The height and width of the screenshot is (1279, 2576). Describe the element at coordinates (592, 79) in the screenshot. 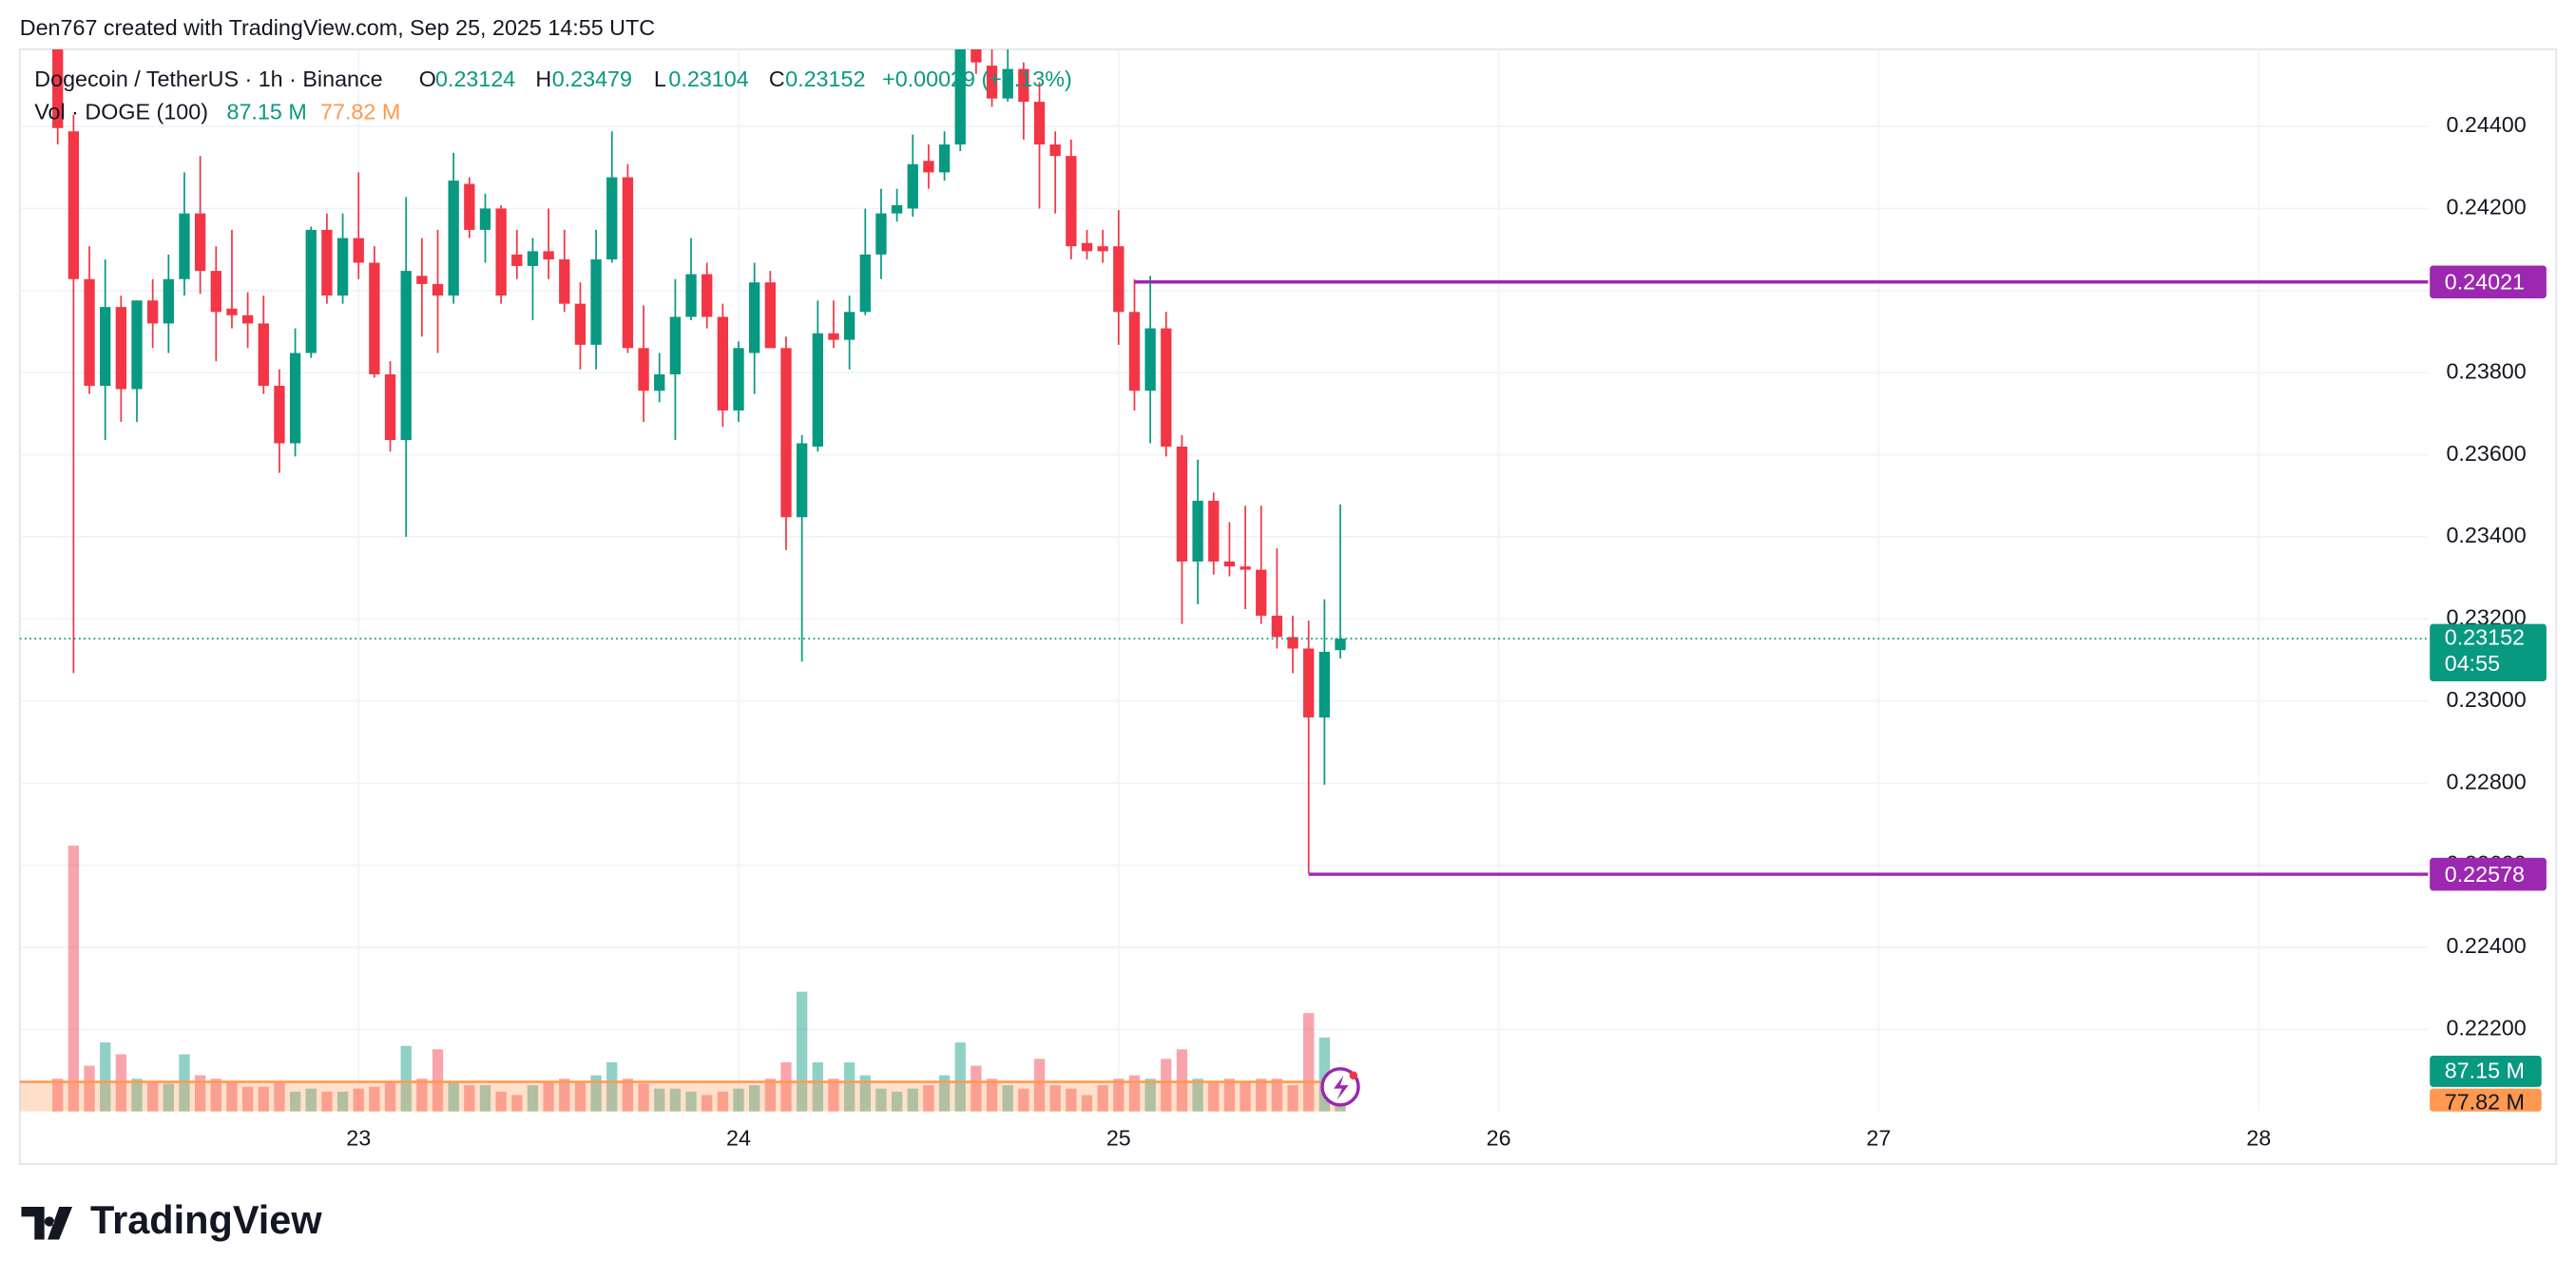

I see `high-value: 0.23479` at that location.